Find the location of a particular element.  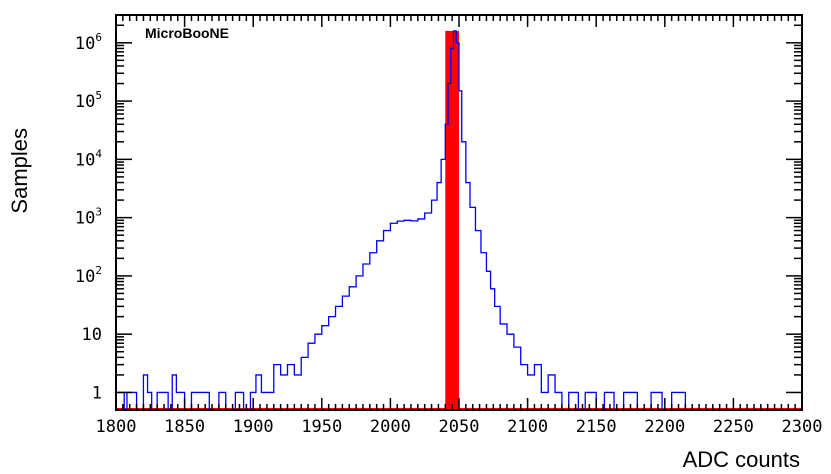

y-tick-label: 10 is located at coordinates (92, 335).